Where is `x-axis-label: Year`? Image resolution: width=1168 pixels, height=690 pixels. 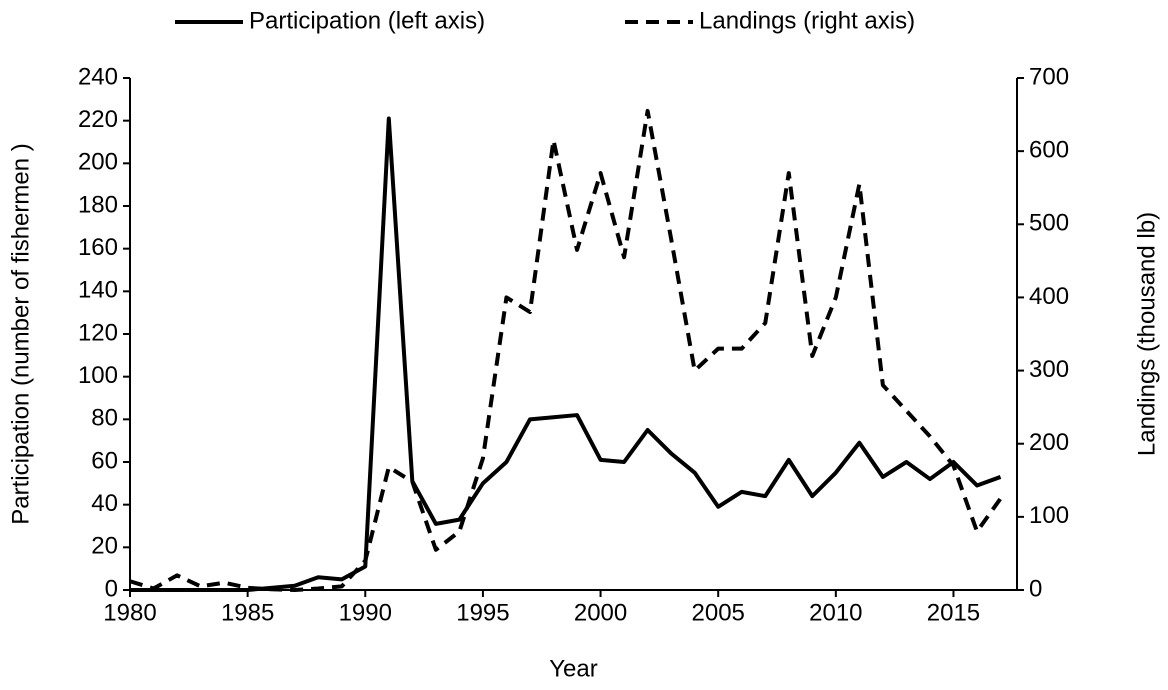
x-axis-label: Year is located at coordinates (573, 668).